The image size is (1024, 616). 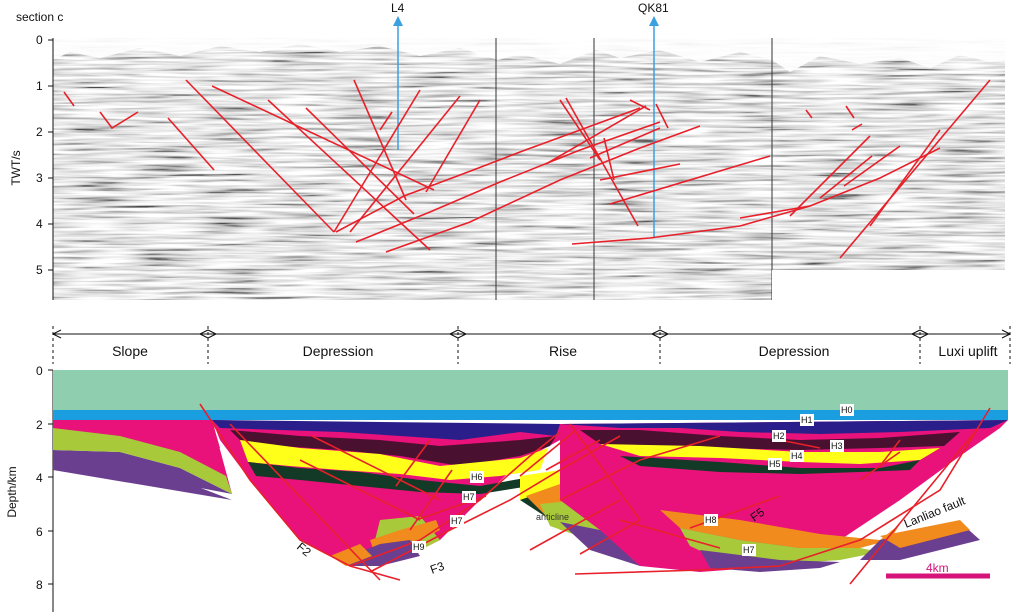 What do you see at coordinates (398, 75) in the screenshot?
I see `well-l4: L4` at bounding box center [398, 75].